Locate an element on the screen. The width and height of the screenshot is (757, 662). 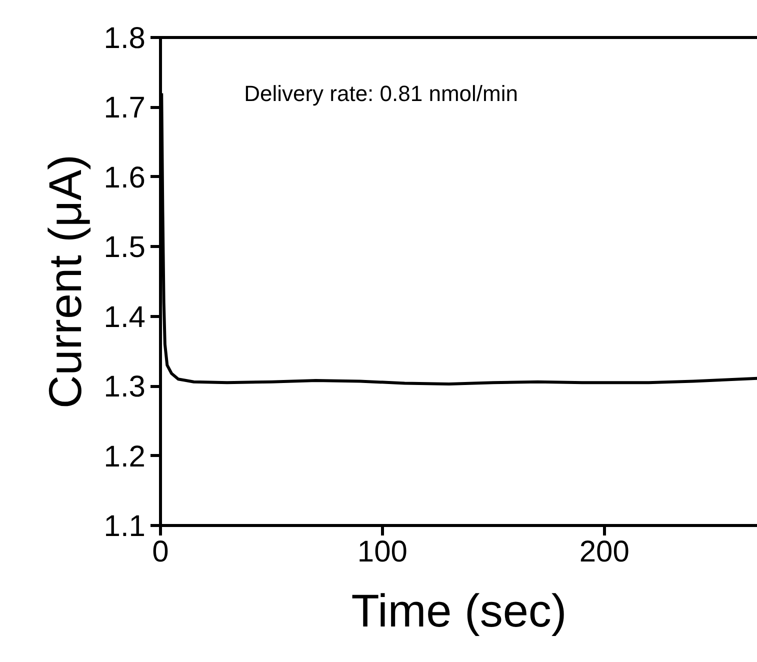
x-axis-title: Time (sec) is located at coordinates (459, 610).